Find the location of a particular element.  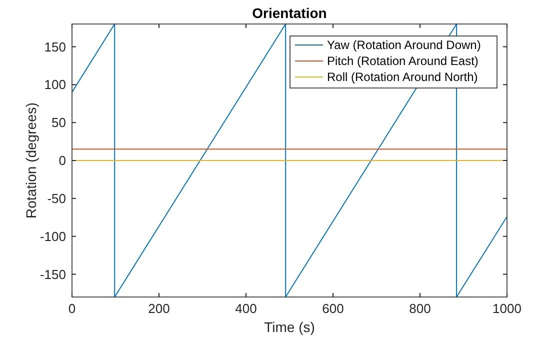

y-axis-title: Rotation (degrees) is located at coordinates (31, 160).